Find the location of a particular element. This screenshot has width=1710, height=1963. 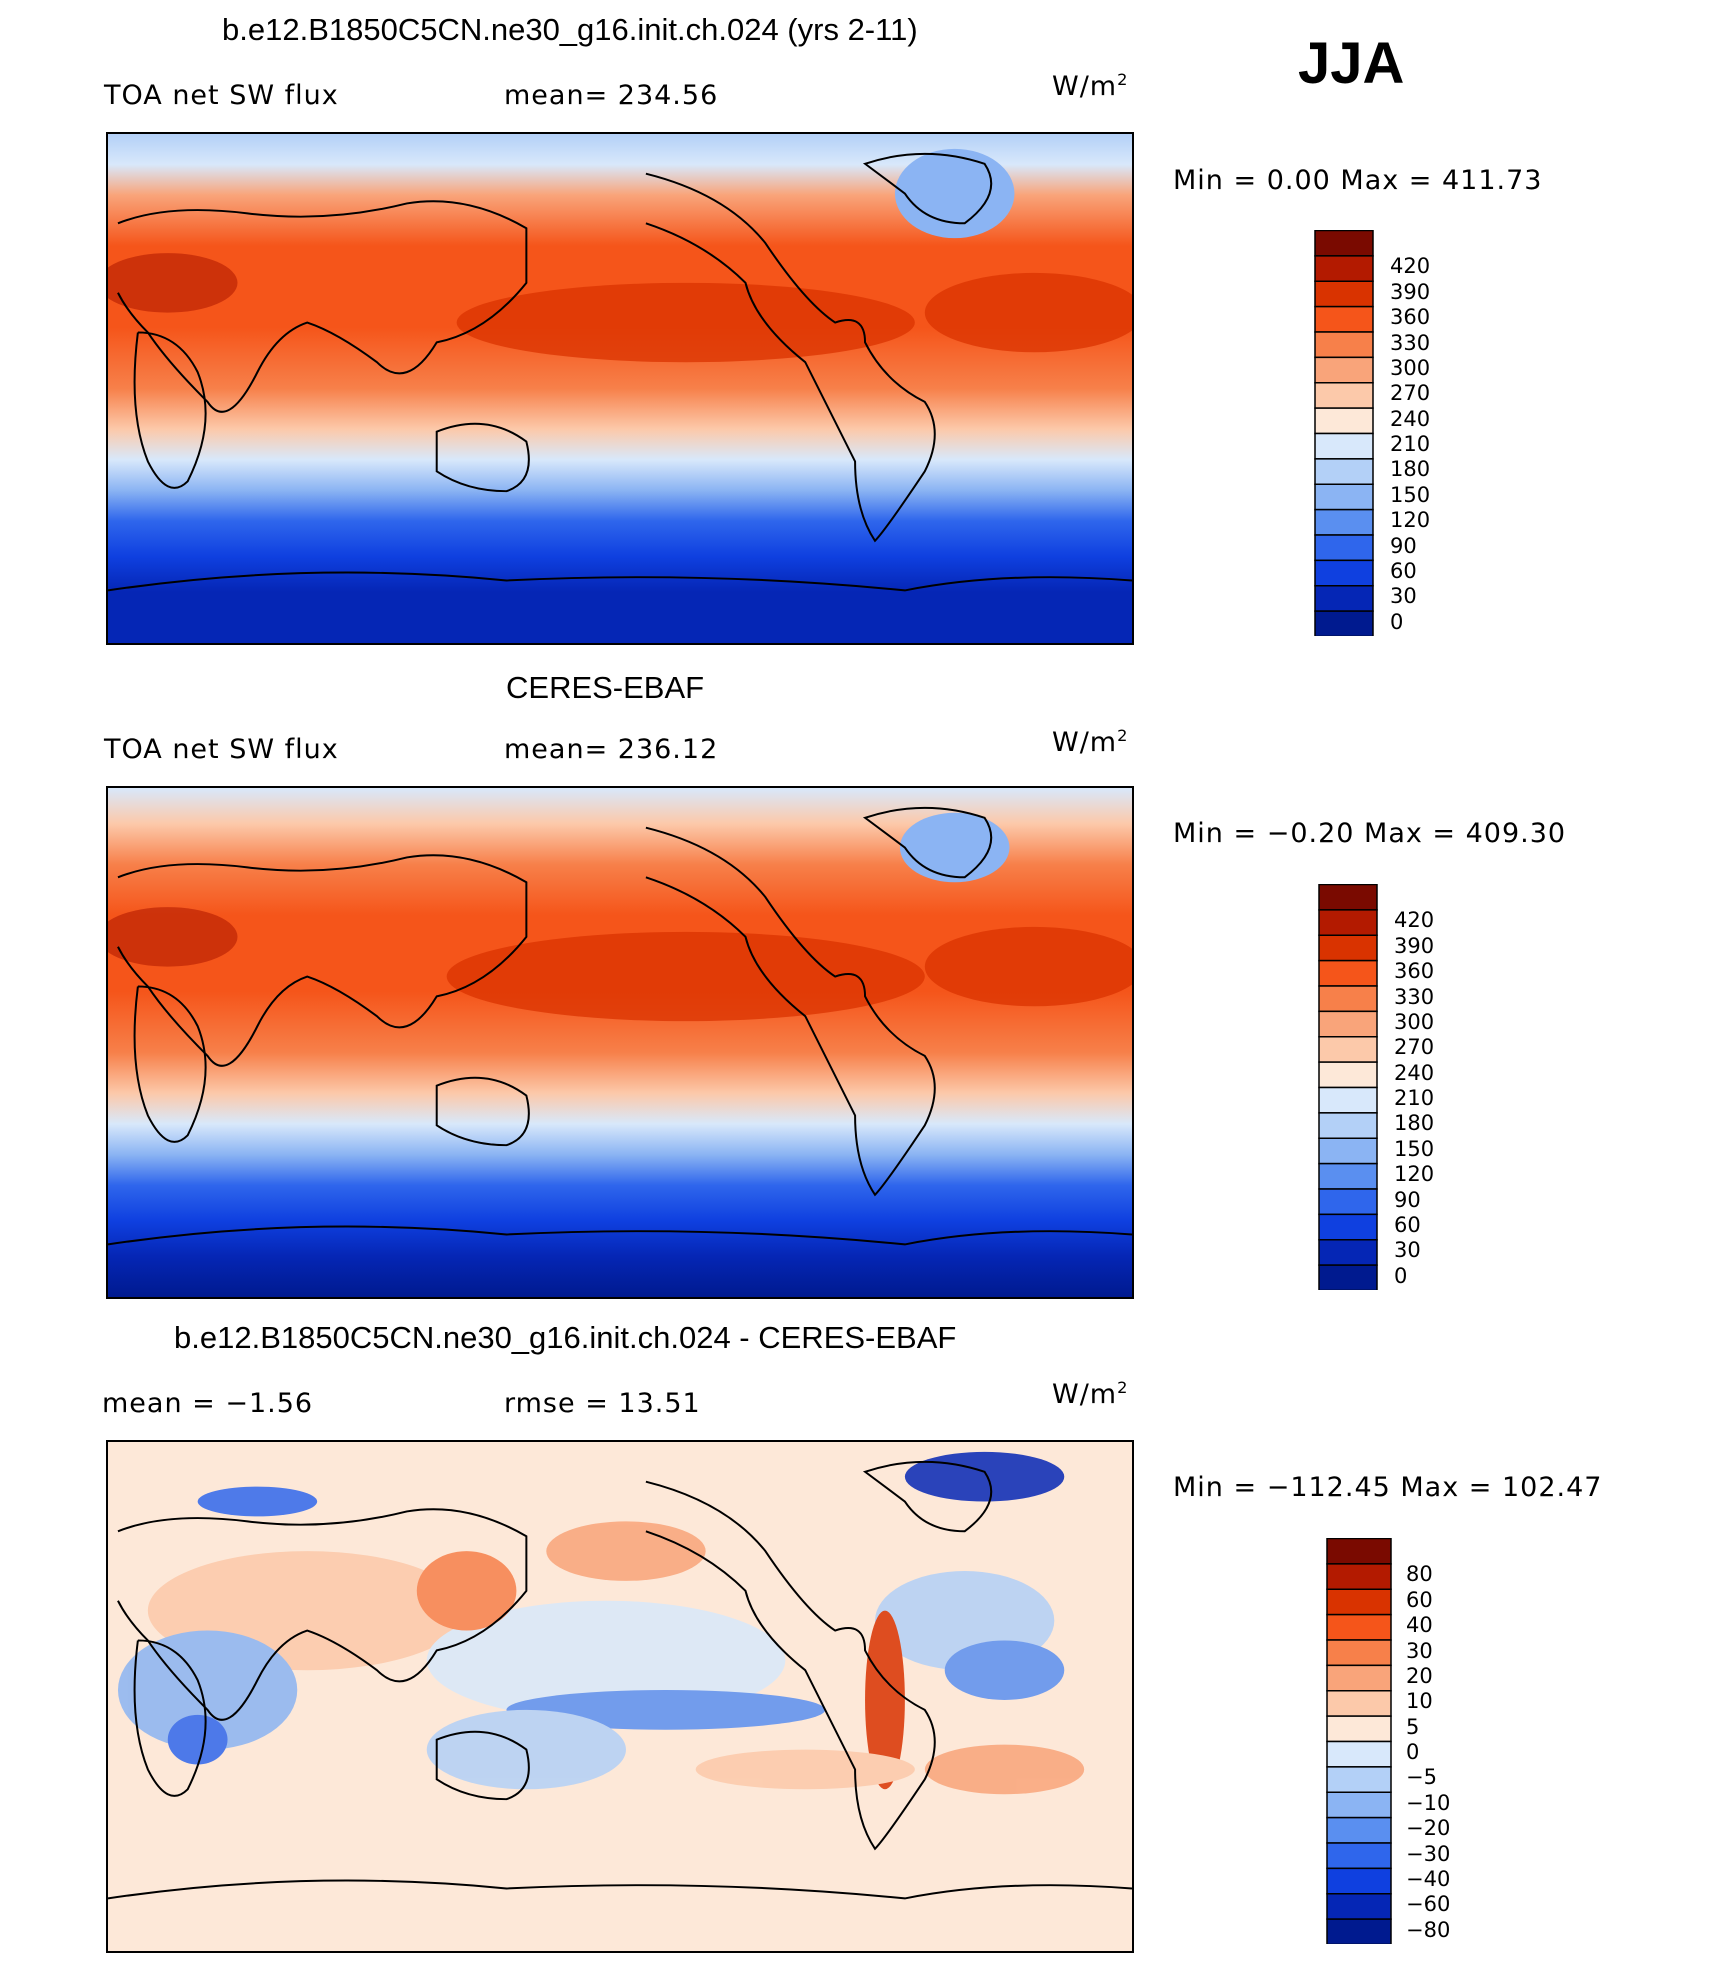

colorbar-tick-label: −10 is located at coordinates (1428, 1802).